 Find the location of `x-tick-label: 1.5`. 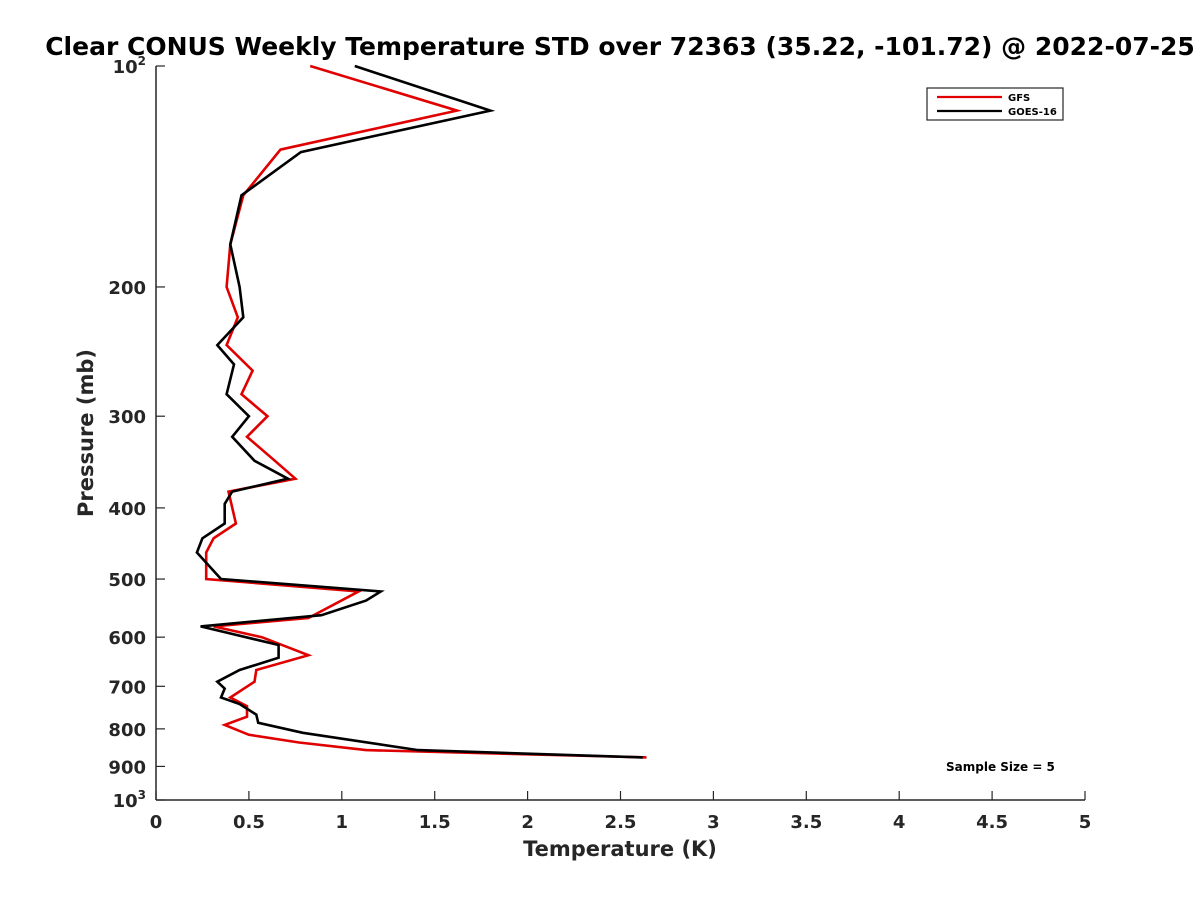

x-tick-label: 1.5 is located at coordinates (435, 822).